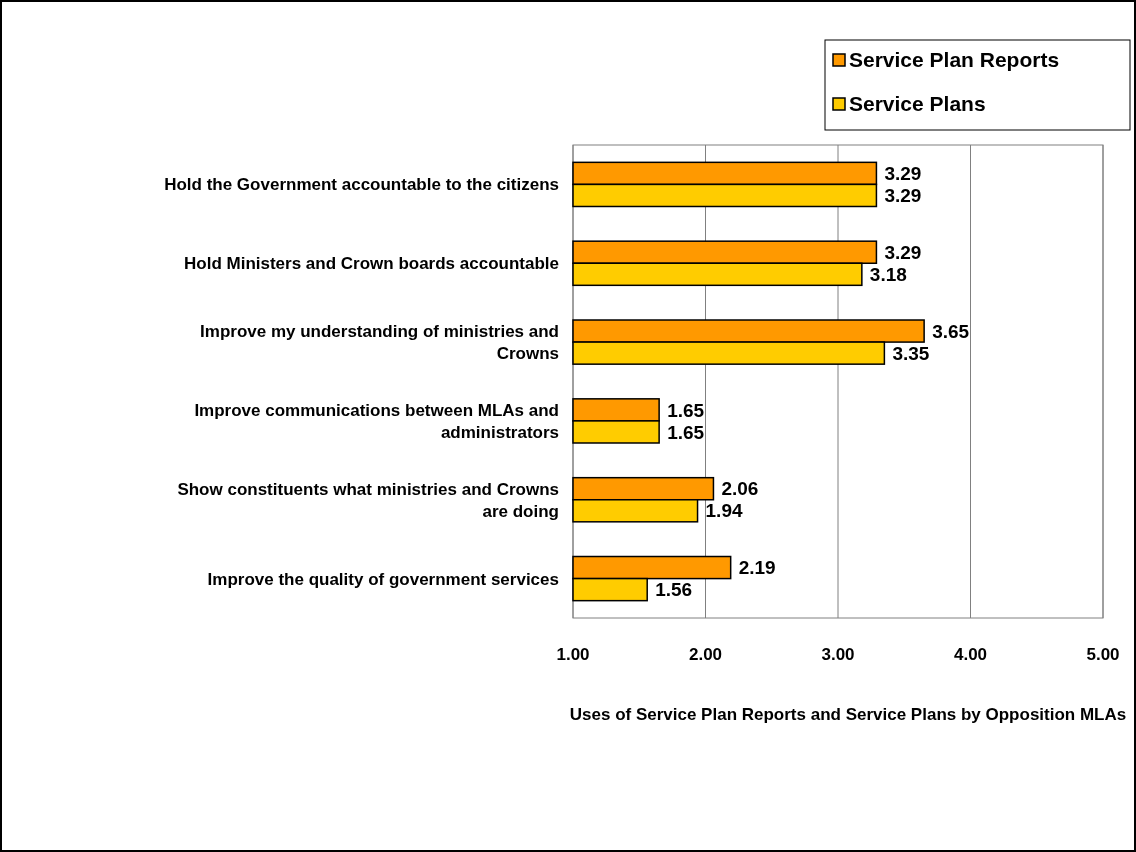 This screenshot has height=852, width=1136. Describe the element at coordinates (848, 714) in the screenshot. I see `x-axis-title: Uses of Service Plan Reports and Service Plans by Opposition MLAs` at that location.